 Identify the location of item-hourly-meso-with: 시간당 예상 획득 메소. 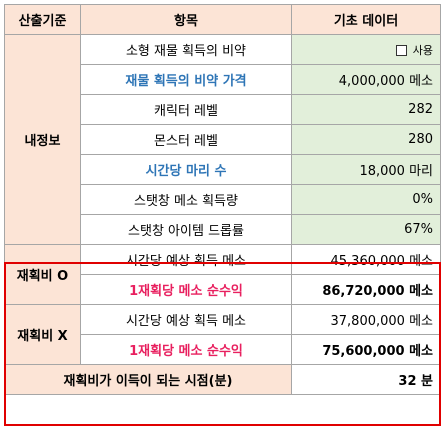
(186, 259).